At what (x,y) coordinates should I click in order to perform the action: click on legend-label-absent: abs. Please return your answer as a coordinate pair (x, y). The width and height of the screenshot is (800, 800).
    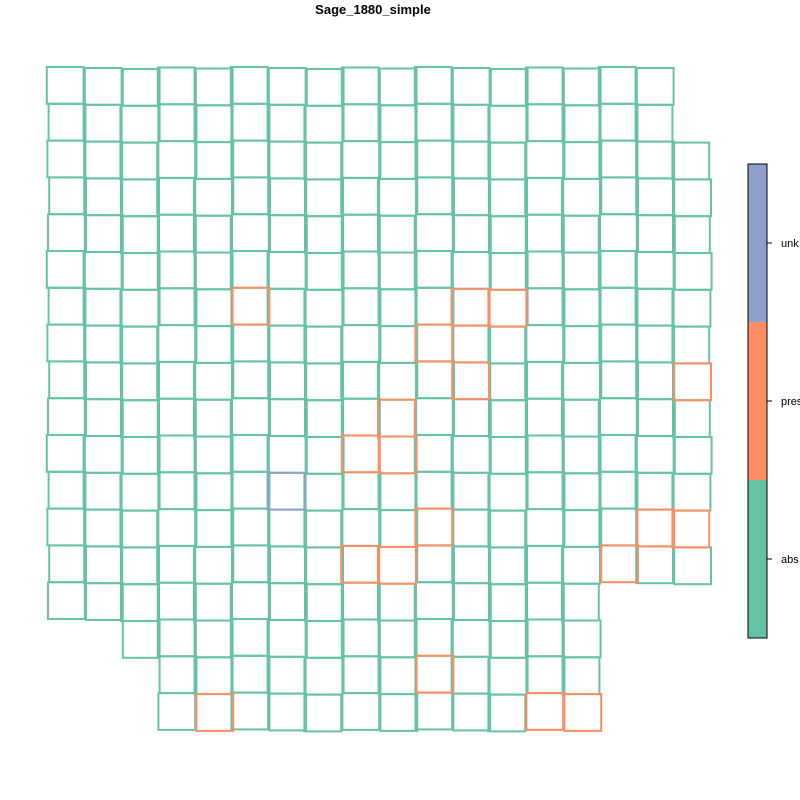
    Looking at the image, I should click on (790, 560).